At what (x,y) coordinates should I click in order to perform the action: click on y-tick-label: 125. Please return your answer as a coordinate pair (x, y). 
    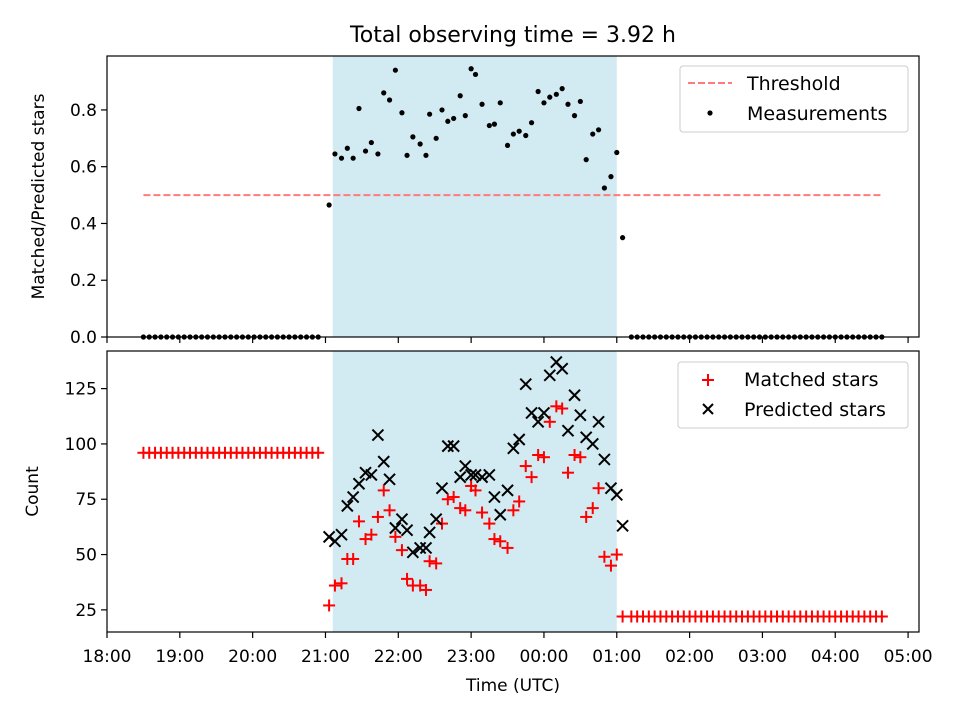
    Looking at the image, I should click on (81, 390).